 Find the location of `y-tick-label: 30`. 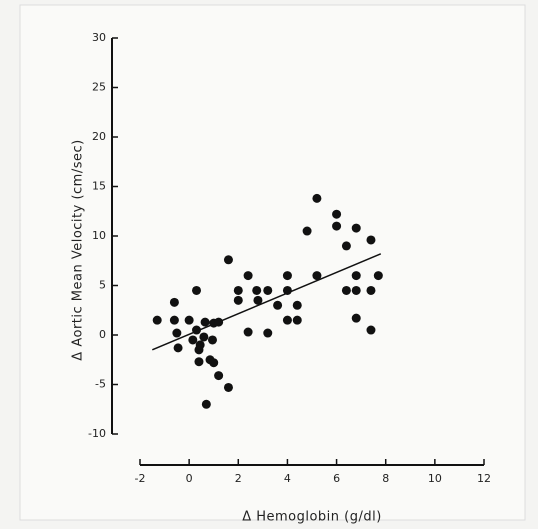

y-tick-label: 30 is located at coordinates (99, 37).